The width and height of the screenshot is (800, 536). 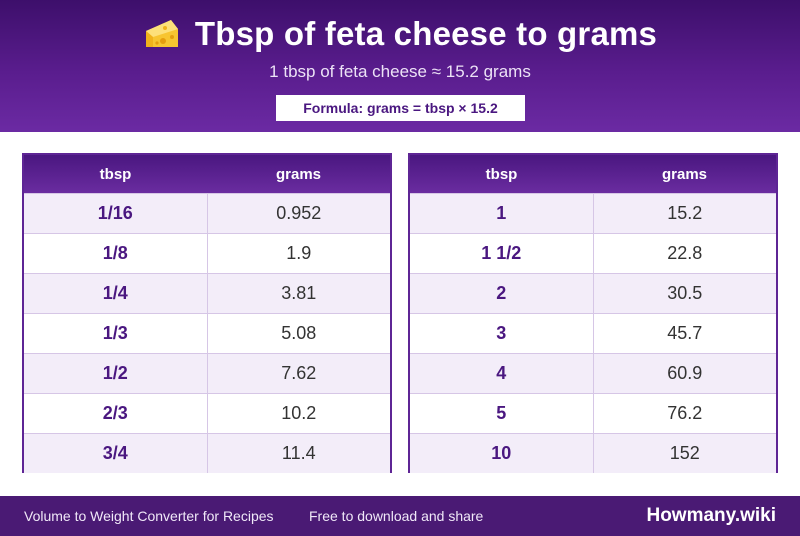 What do you see at coordinates (116, 453) in the screenshot?
I see `tbsp-cell: 3/4` at bounding box center [116, 453].